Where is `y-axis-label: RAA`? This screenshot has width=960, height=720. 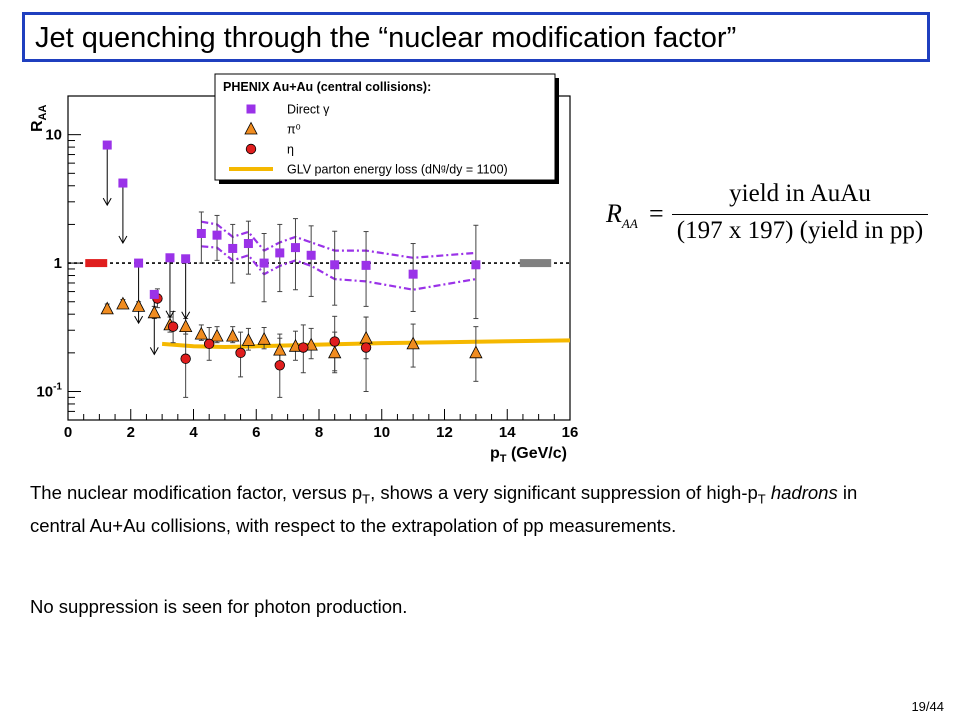 y-axis-label: RAA is located at coordinates (39, 118).